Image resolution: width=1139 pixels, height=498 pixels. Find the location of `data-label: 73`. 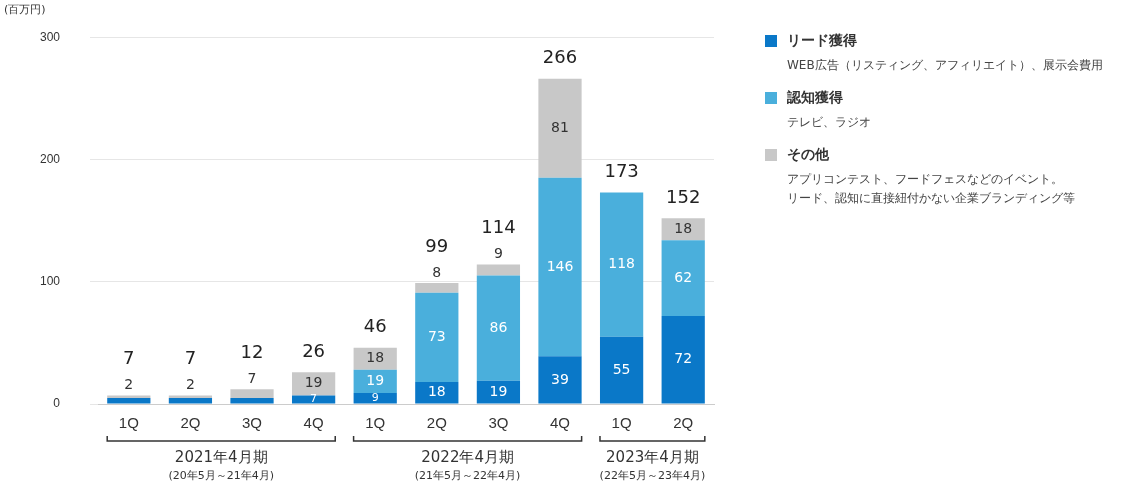

data-label: 73 is located at coordinates (436, 336).